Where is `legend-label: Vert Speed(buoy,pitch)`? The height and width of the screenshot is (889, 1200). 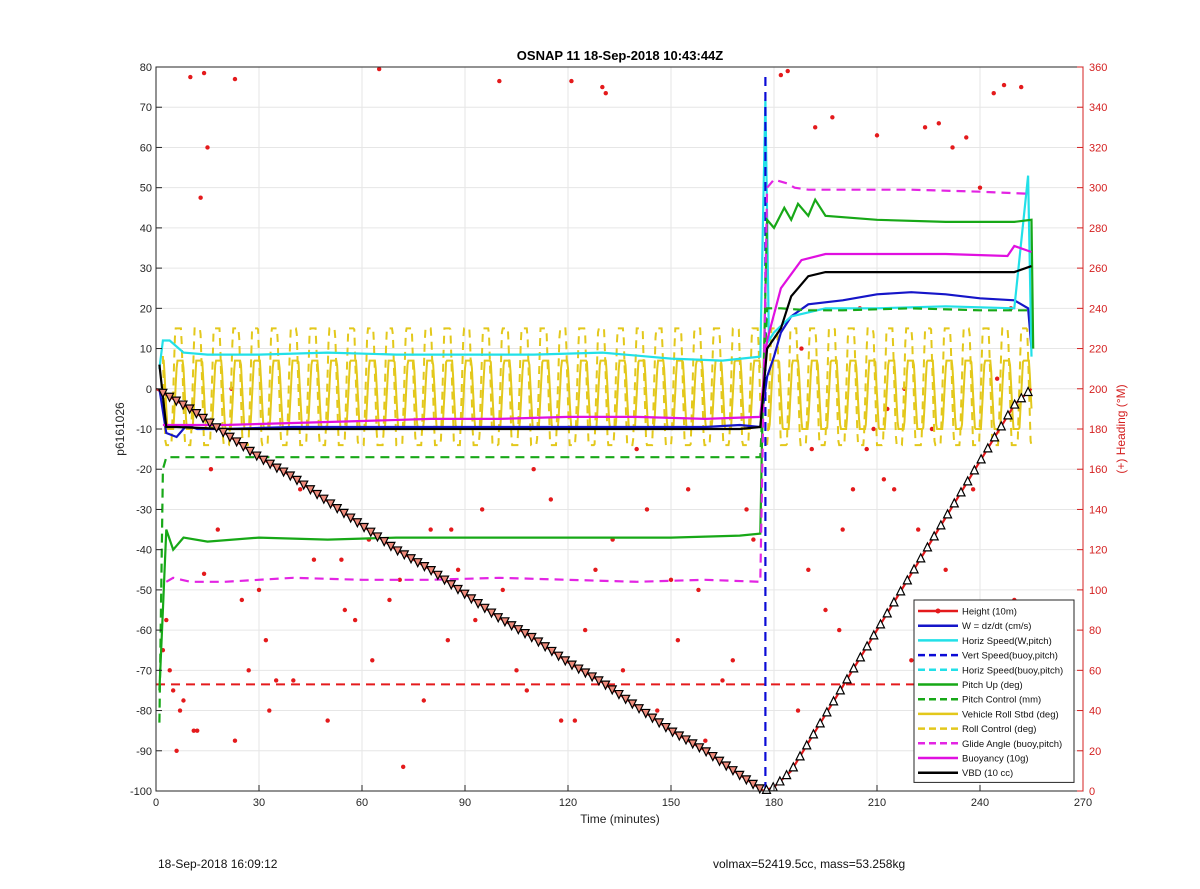 legend-label: Vert Speed(buoy,pitch) is located at coordinates (1010, 656).